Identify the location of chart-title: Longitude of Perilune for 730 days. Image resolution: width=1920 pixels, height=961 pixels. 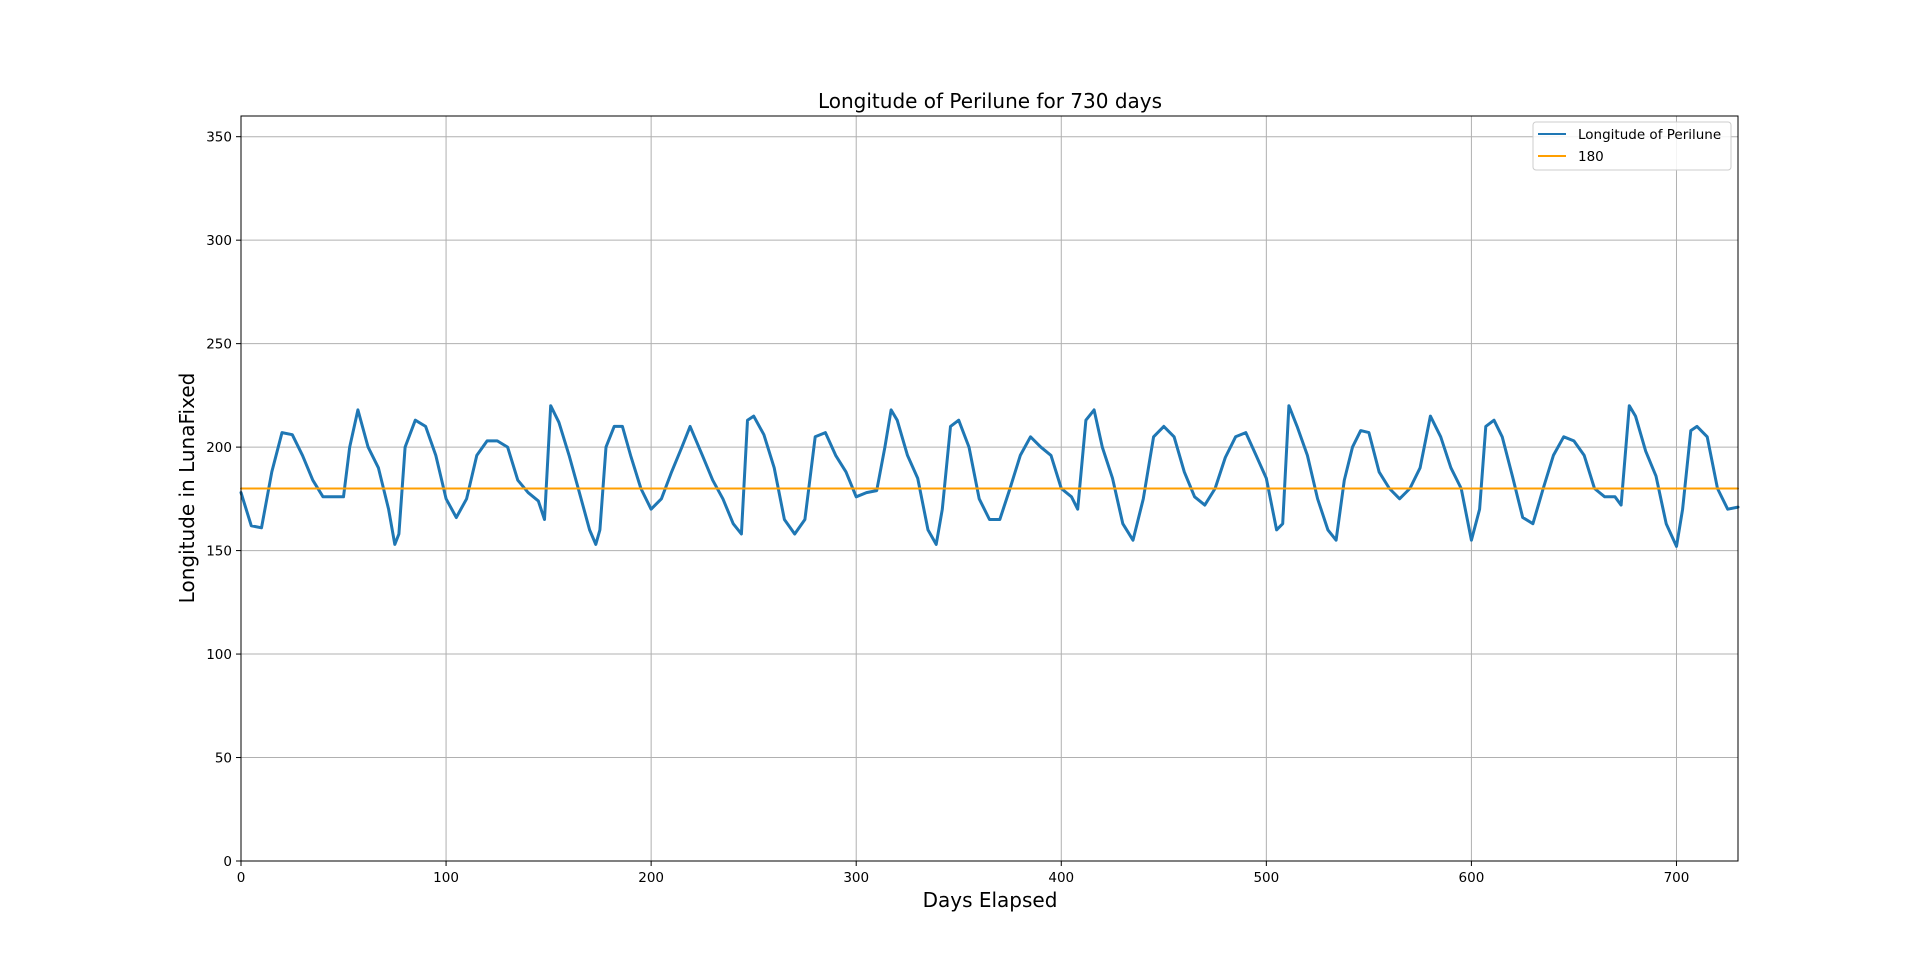
(990, 101).